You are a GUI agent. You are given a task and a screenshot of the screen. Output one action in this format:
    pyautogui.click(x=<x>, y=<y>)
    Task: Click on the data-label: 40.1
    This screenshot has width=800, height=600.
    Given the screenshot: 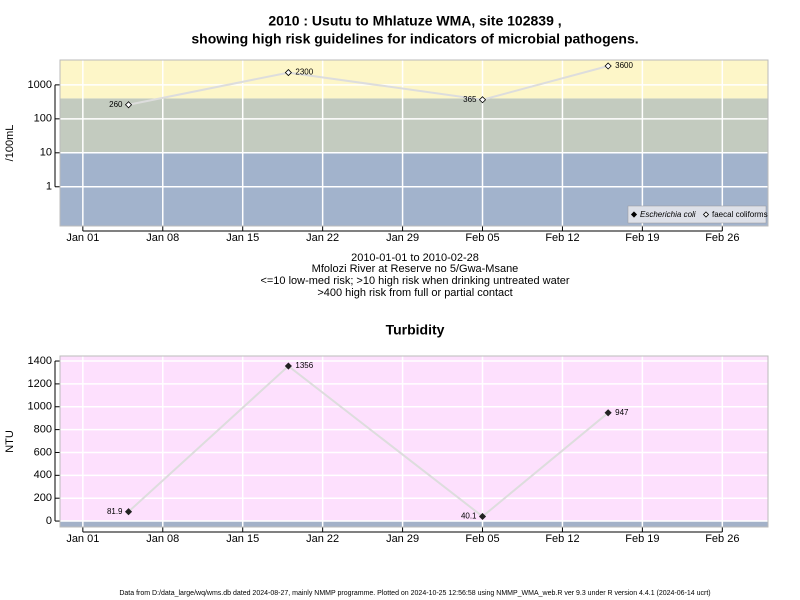 What is the action you would take?
    pyautogui.click(x=469, y=516)
    